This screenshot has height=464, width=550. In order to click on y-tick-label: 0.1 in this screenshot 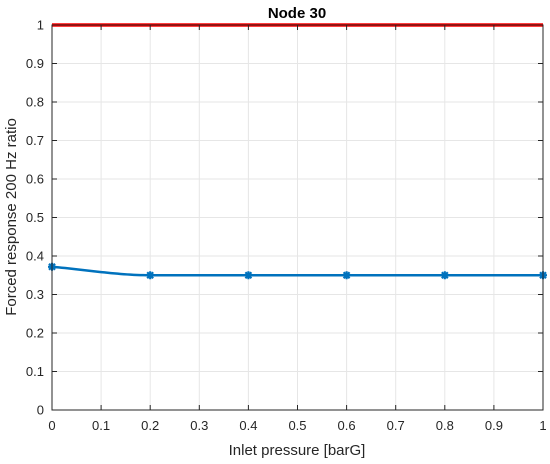, I will do `click(35, 371)`.